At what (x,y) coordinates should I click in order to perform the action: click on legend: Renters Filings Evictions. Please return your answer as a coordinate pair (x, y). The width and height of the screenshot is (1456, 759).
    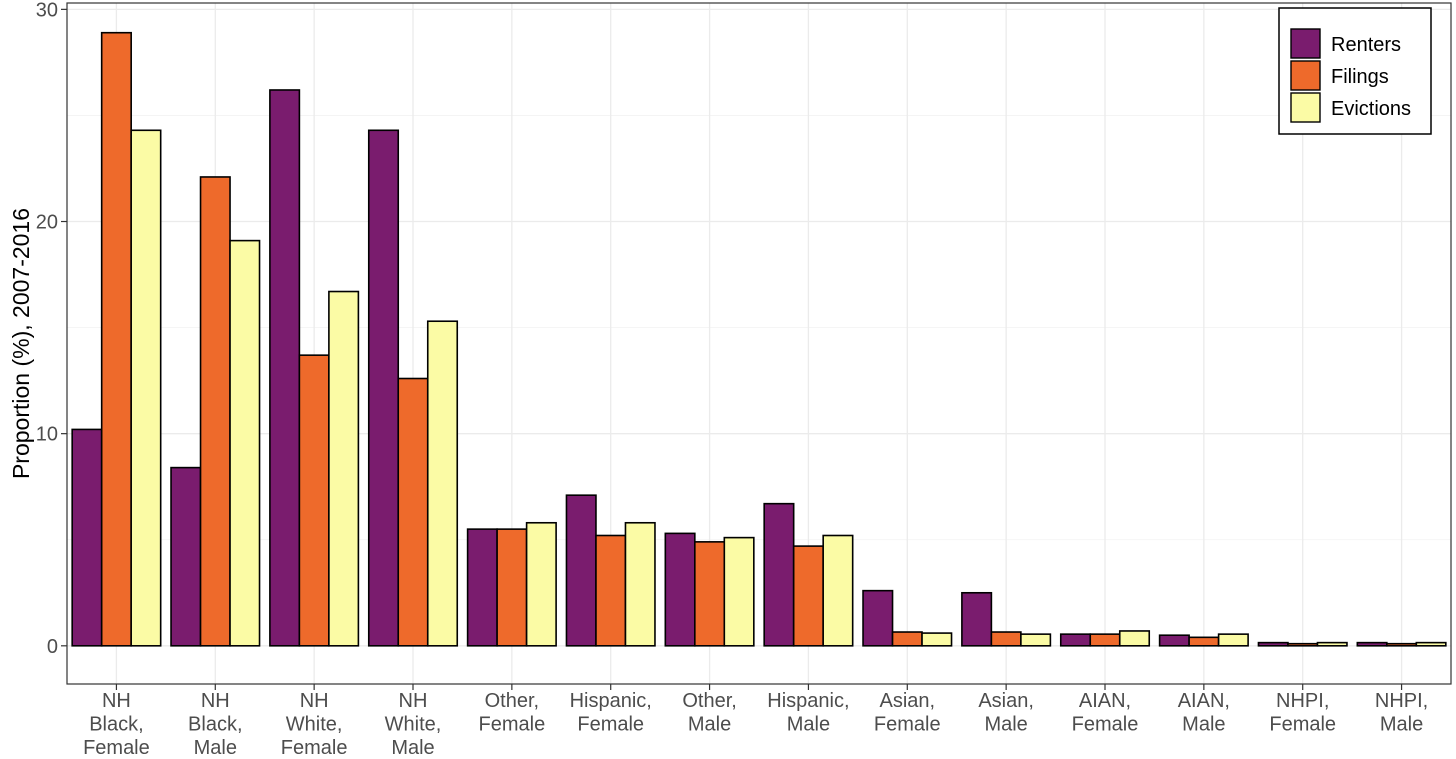
    Looking at the image, I should click on (1355, 71).